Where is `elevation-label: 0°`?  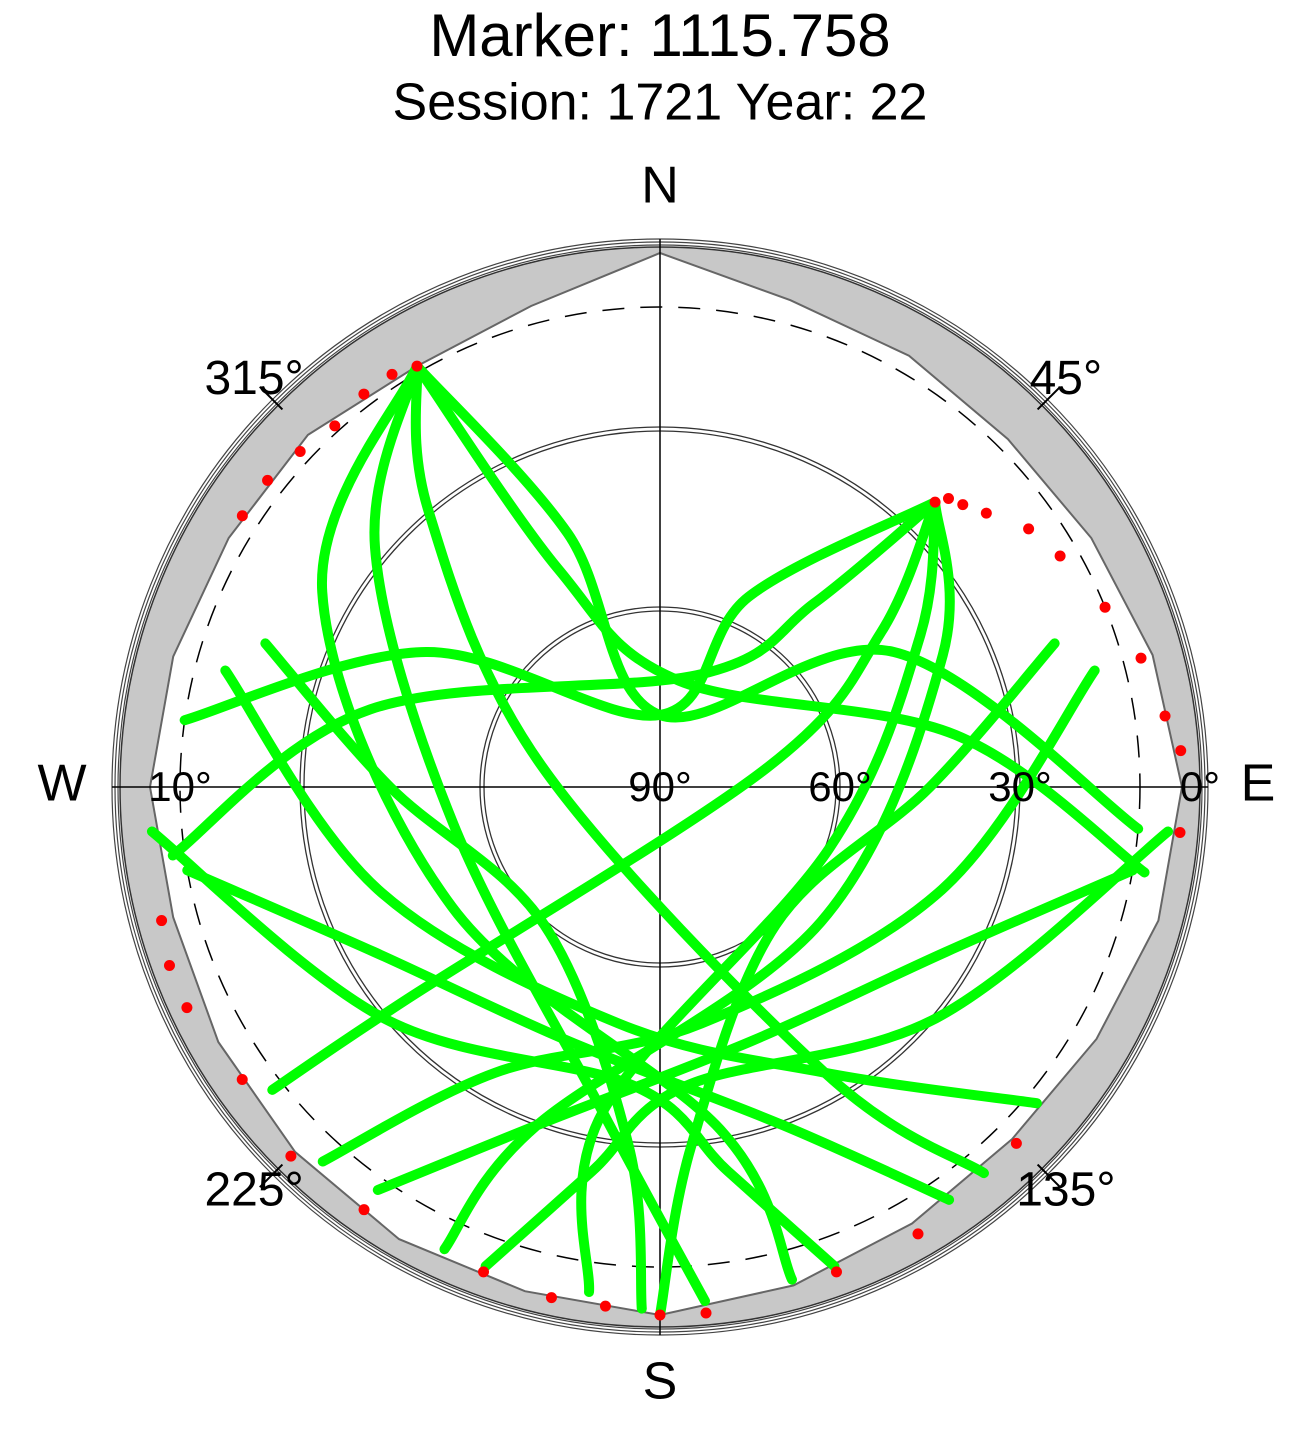
elevation-label: 0° is located at coordinates (1200, 786).